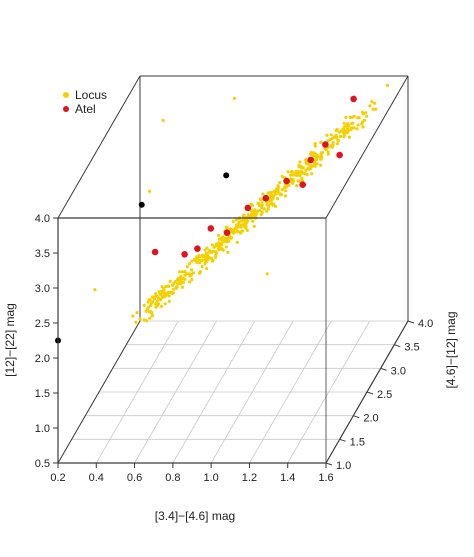  What do you see at coordinates (249, 478) in the screenshot?
I see `x-tick-label: 1.2` at bounding box center [249, 478].